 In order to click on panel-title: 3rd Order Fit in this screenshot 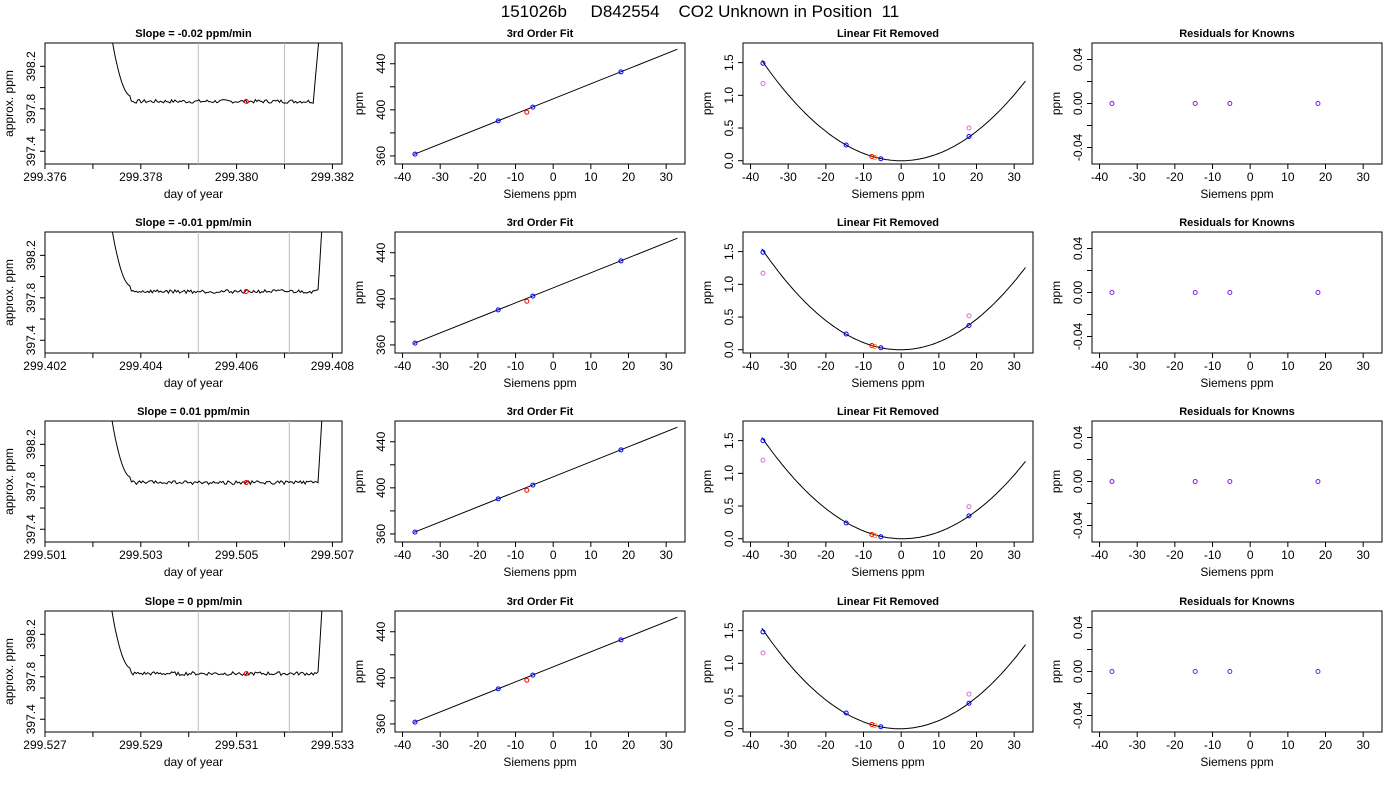, I will do `click(540, 412)`.